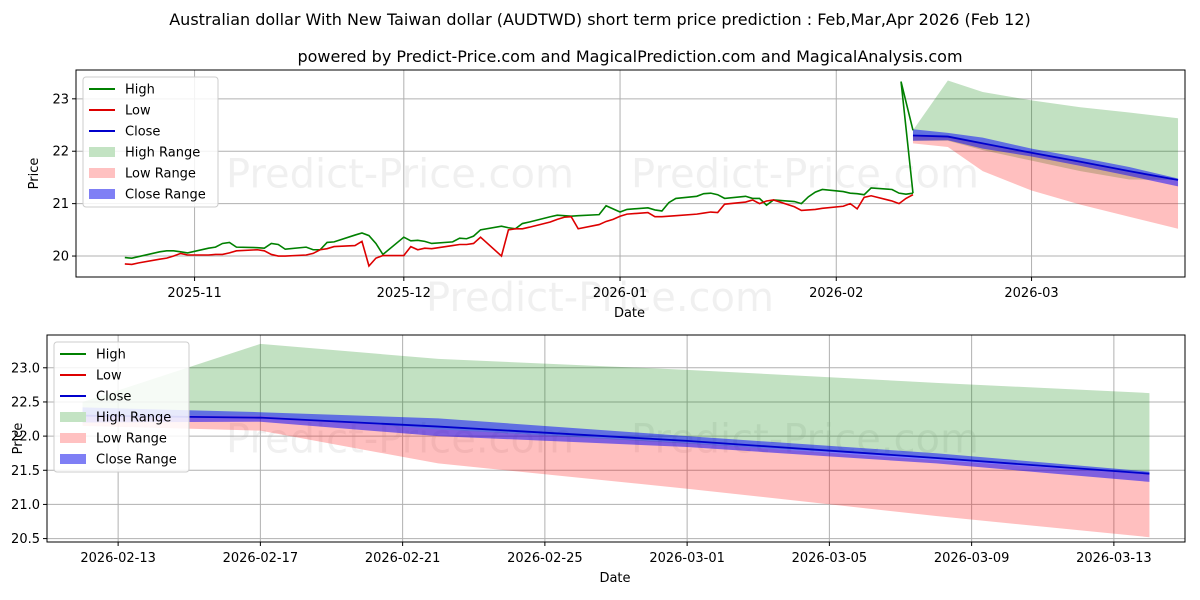 This screenshot has width=1200, height=600. What do you see at coordinates (907, 137) in the screenshot?
I see `high-series-spike` at bounding box center [907, 137].